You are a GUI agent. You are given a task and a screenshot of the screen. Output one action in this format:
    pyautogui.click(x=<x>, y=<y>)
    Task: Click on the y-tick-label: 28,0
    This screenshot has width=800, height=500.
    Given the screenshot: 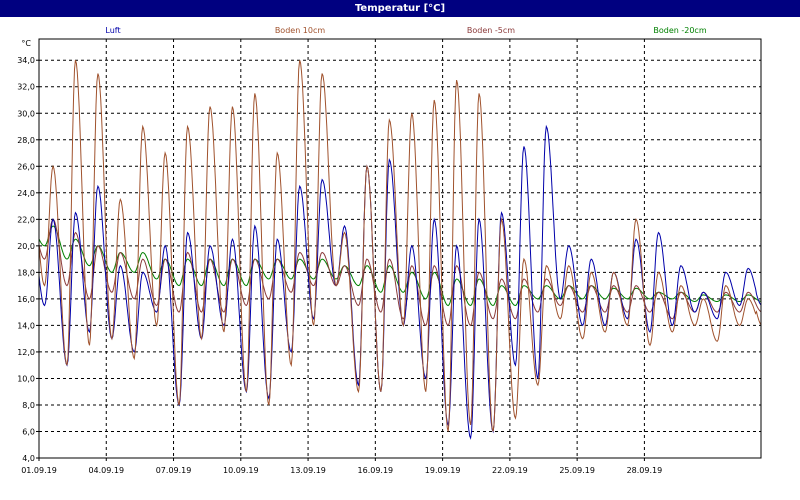 What is the action you would take?
    pyautogui.click(x=26, y=140)
    